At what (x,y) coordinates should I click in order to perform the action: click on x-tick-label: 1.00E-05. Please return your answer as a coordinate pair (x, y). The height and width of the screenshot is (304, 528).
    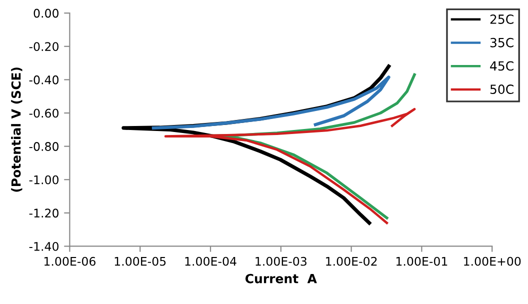
    Looking at the image, I should click on (140, 261).